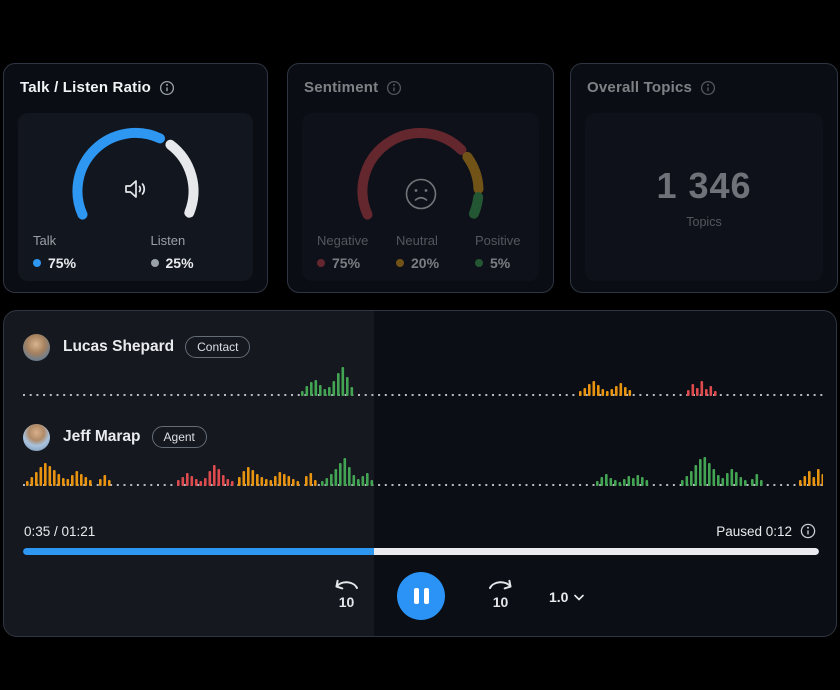 This screenshot has width=840, height=690. Describe the element at coordinates (218, 347) in the screenshot. I see `role-badge-contact: Contact` at that location.